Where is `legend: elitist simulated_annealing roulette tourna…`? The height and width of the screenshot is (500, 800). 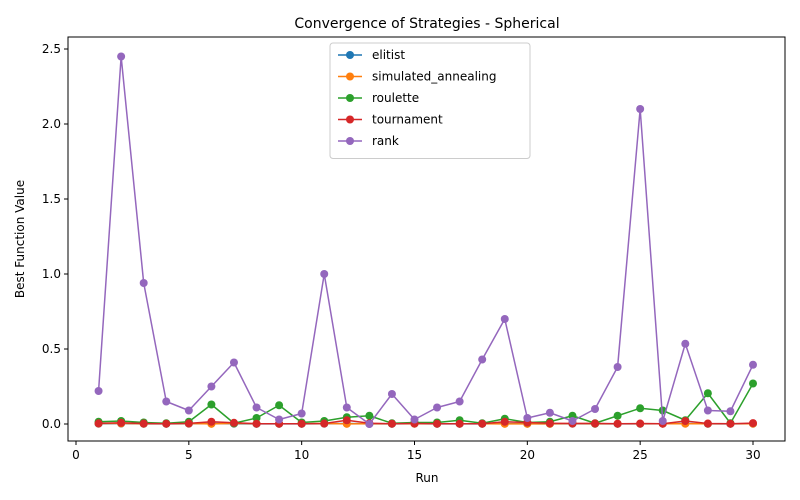 legend: elitist simulated_annealing roulette tourna… is located at coordinates (430, 100).